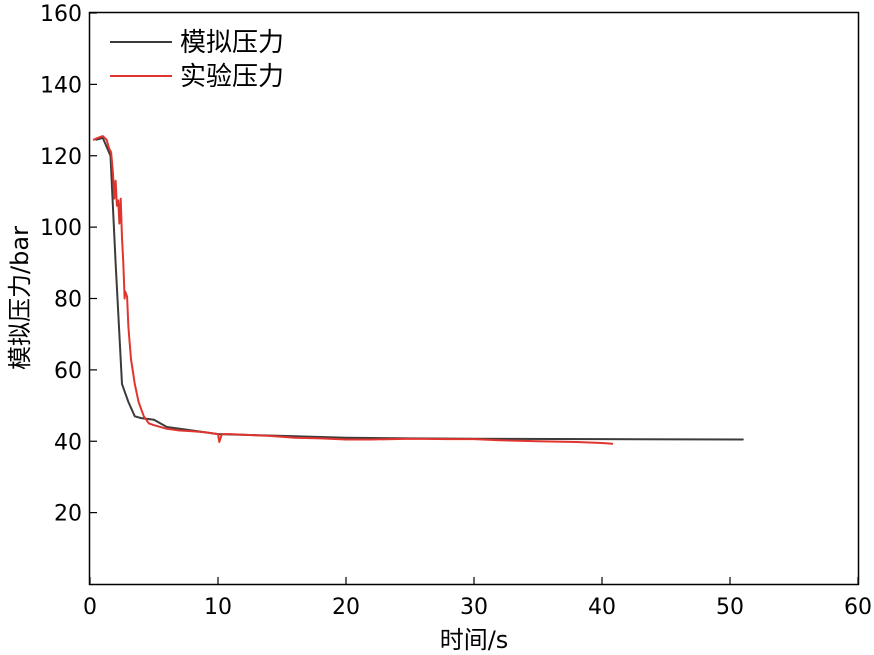 This screenshot has width=874, height=655. Describe the element at coordinates (68, 371) in the screenshot. I see `y-tick-label: 60` at that location.